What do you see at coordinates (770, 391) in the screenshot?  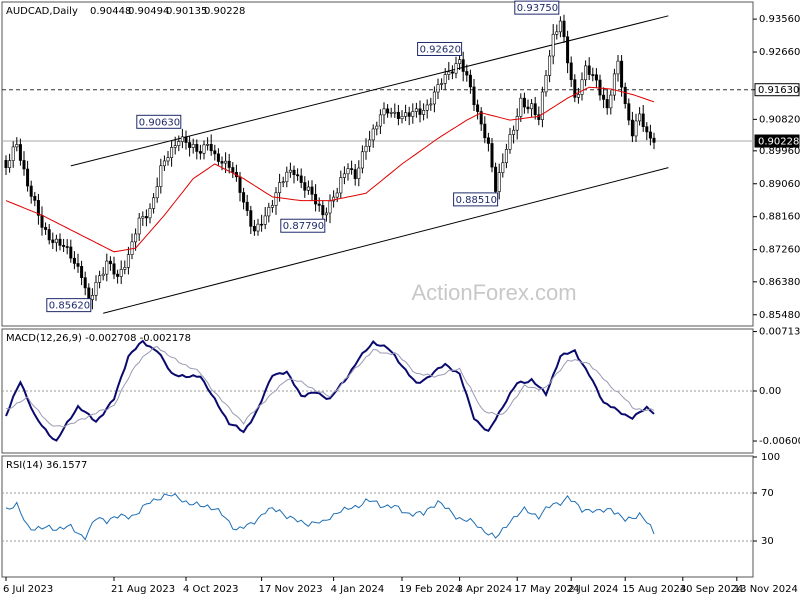 I see `macd-tick-label: 0.00` at bounding box center [770, 391].